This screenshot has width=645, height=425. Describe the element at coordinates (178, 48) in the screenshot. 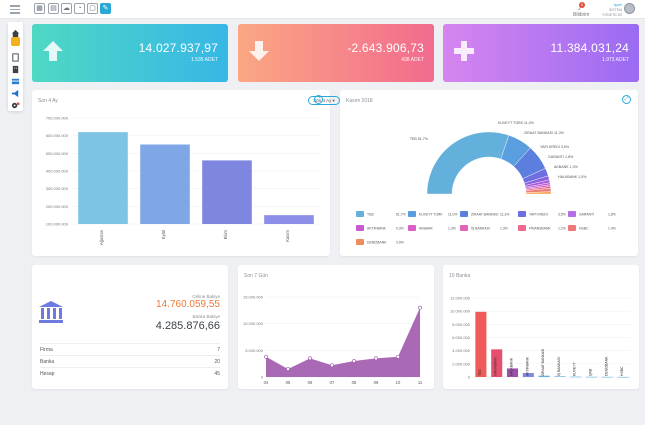

I see `kpi-income-value: 14.027.937,97` at that location.